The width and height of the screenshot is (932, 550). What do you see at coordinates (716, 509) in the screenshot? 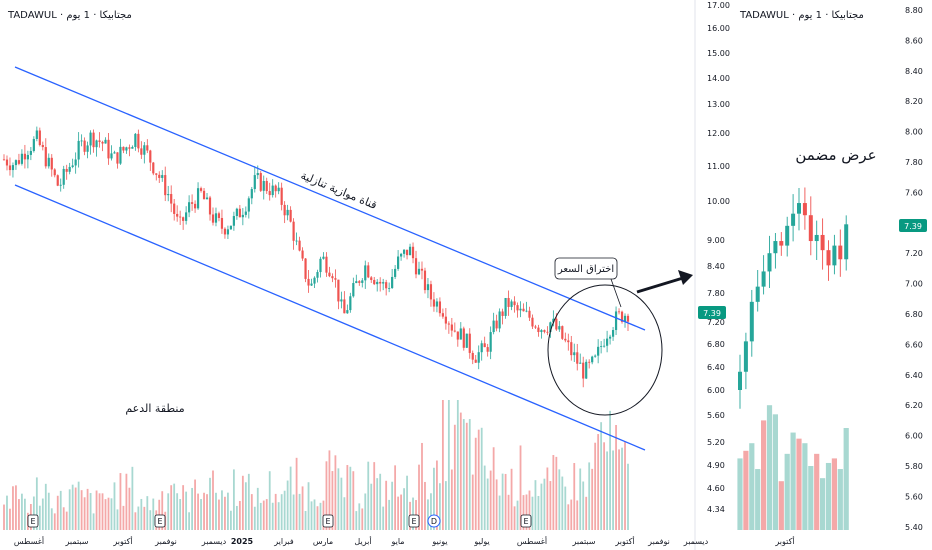
I see `main-y-tick: 4.34` at bounding box center [716, 509].